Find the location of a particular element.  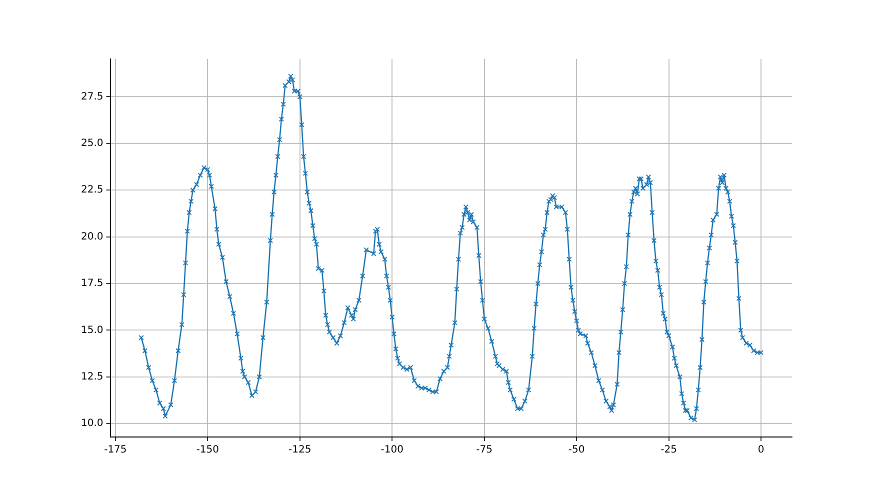

y-tick-label: 15.0 is located at coordinates (92, 330).